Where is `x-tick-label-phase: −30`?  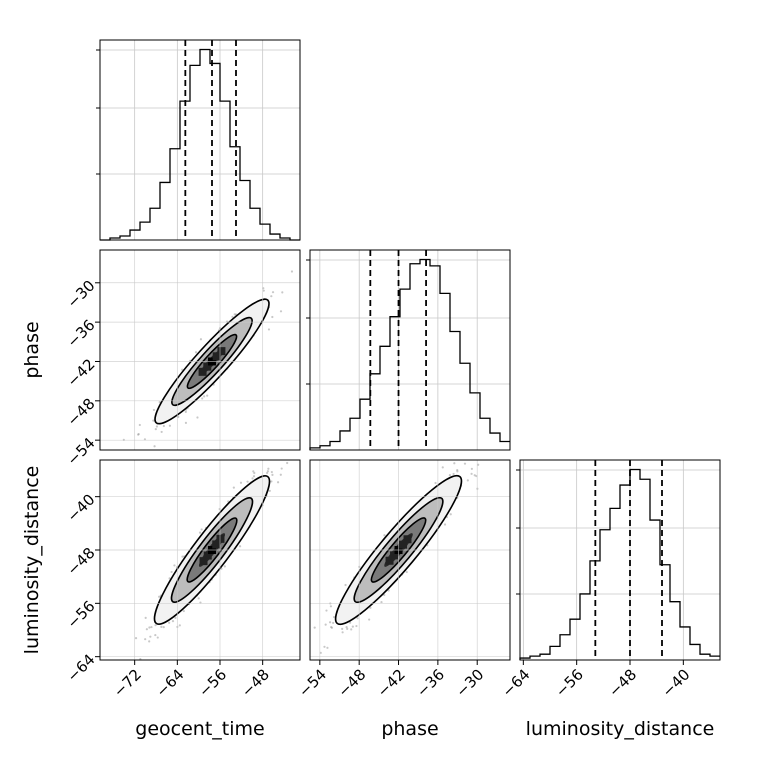 x-tick-label-phase: −30 is located at coordinates (469, 683).